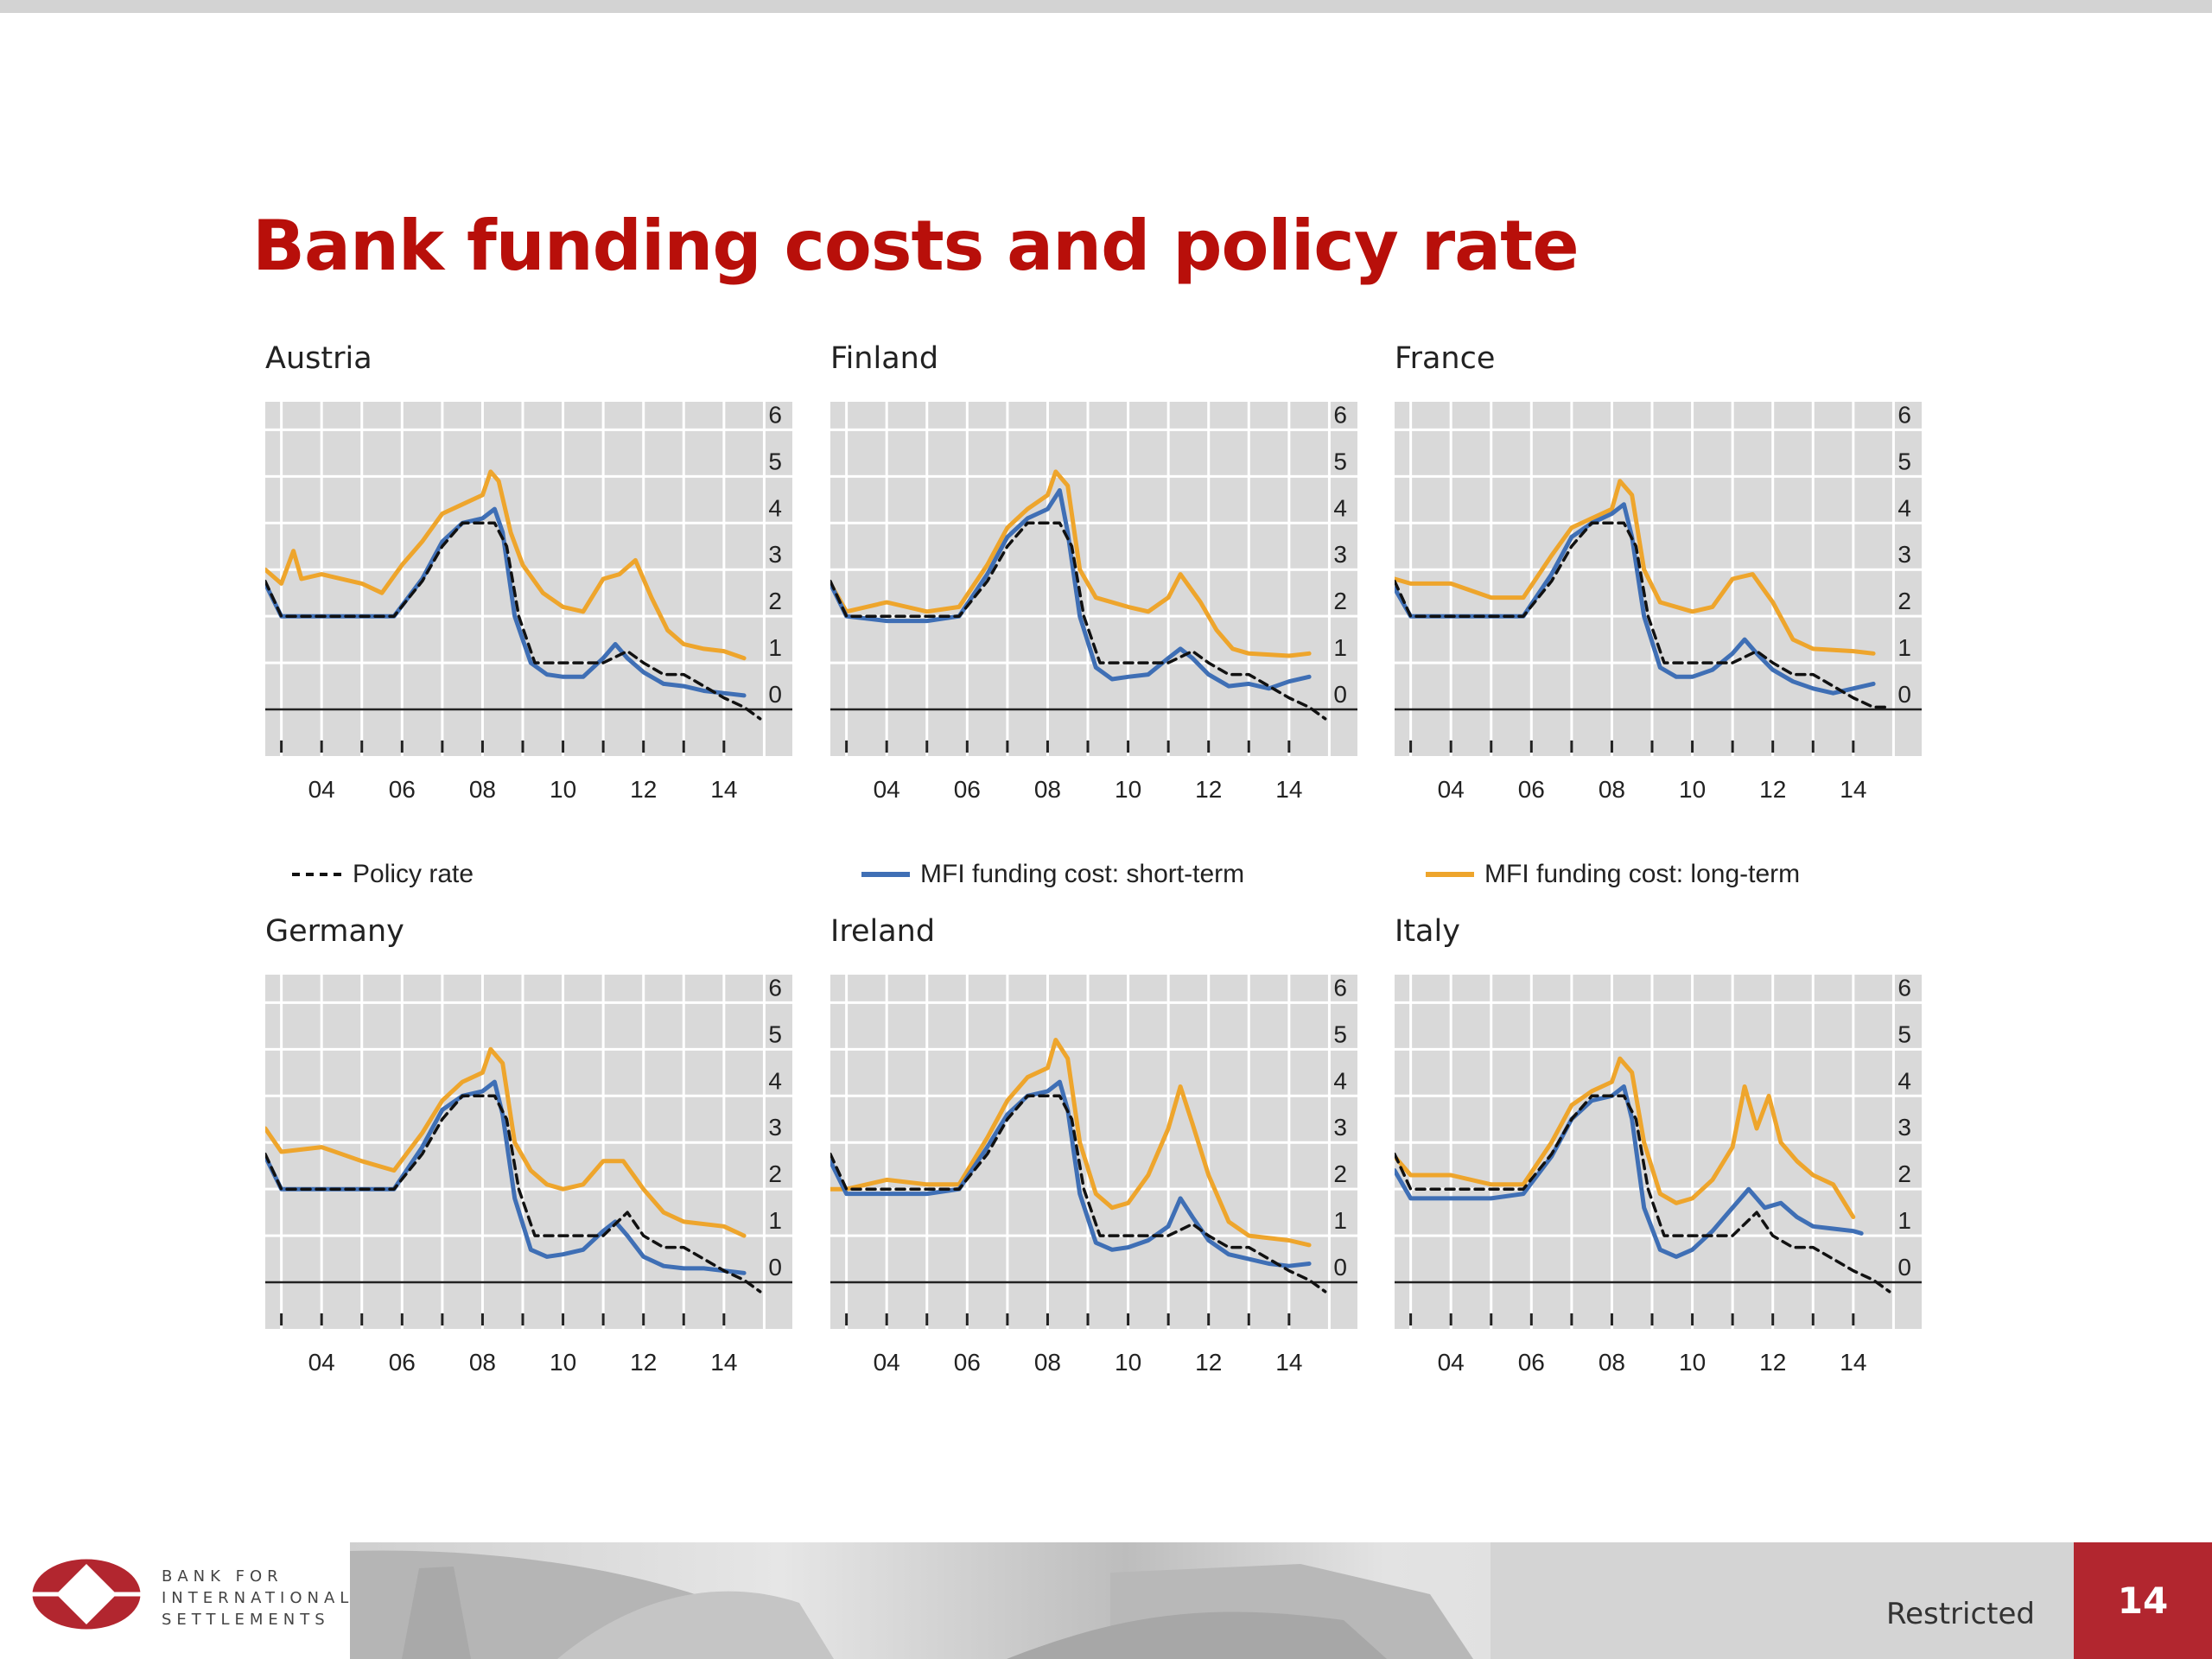 The width and height of the screenshot is (2212, 1659). Describe the element at coordinates (1082, 874) in the screenshot. I see `legend-label-short-term: MFI funding cost: short-term` at that location.